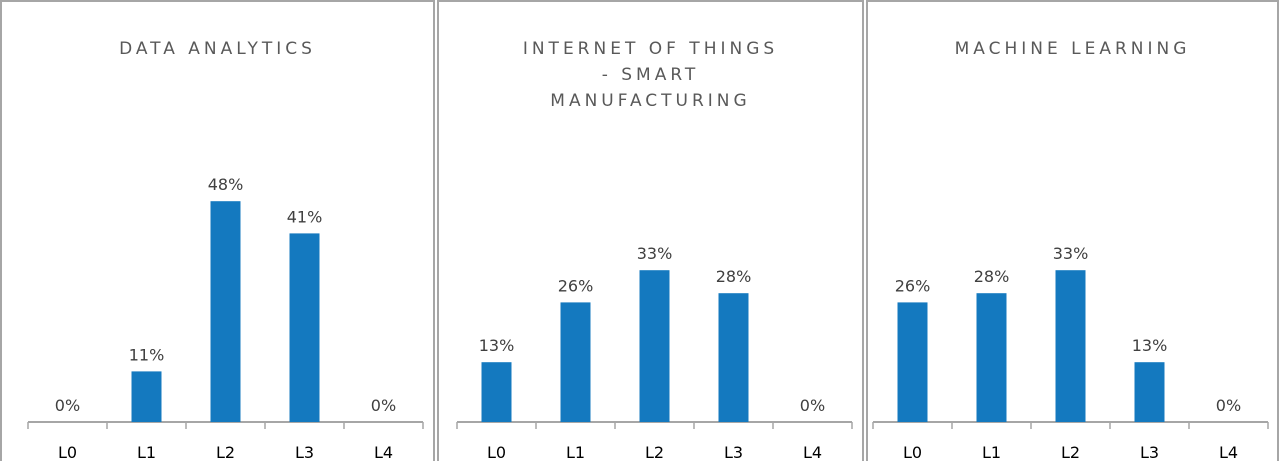  I want to click on data-label: 11%, so click(147, 354).